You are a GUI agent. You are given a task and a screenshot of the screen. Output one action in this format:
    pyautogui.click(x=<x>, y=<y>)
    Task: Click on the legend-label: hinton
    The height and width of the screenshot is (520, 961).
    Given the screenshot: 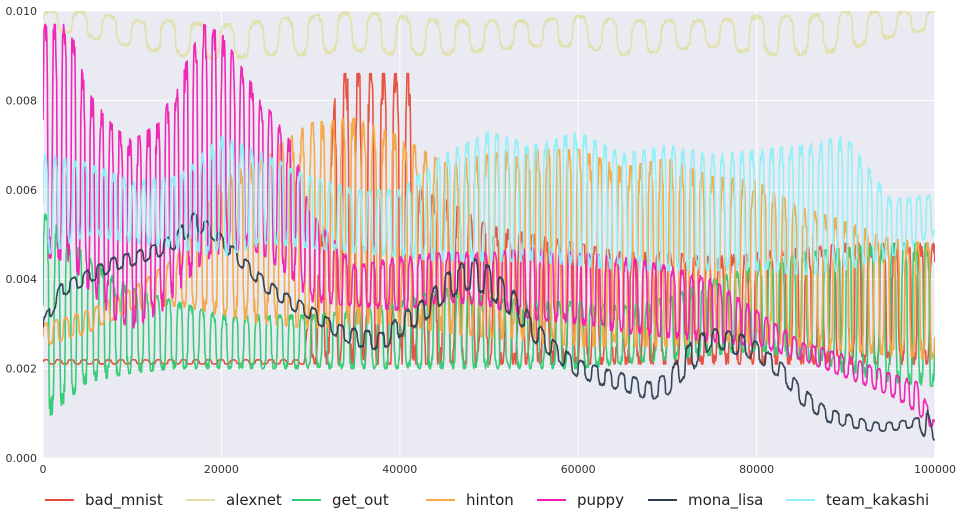 What is the action you would take?
    pyautogui.click(x=490, y=500)
    